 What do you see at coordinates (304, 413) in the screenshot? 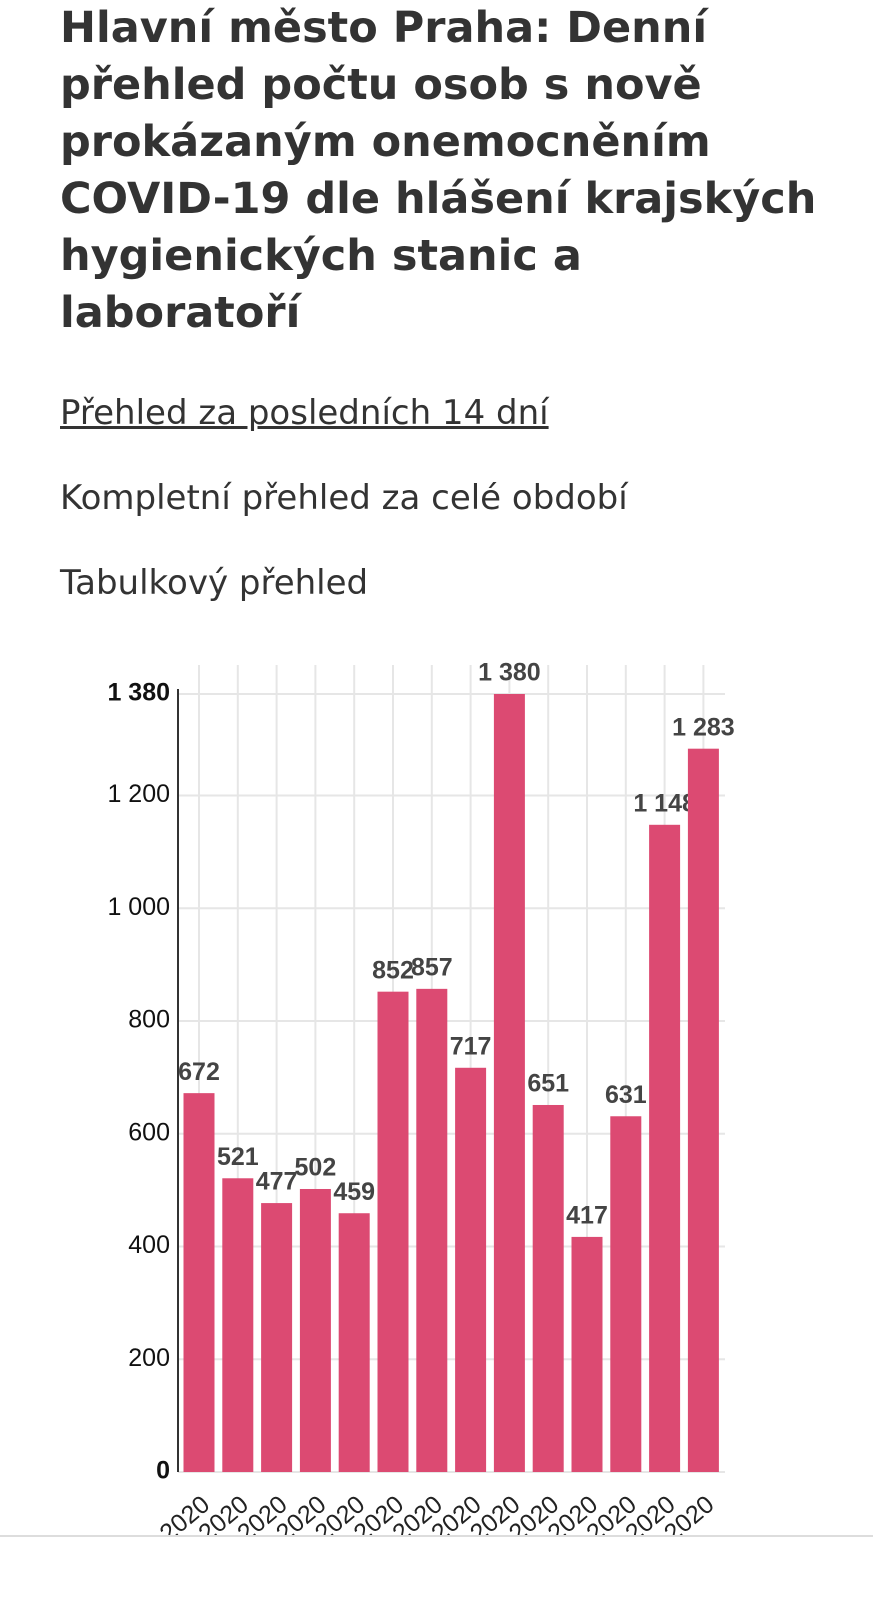
I see `nav-link: Přehled za posledních 14 dní` at bounding box center [304, 413].